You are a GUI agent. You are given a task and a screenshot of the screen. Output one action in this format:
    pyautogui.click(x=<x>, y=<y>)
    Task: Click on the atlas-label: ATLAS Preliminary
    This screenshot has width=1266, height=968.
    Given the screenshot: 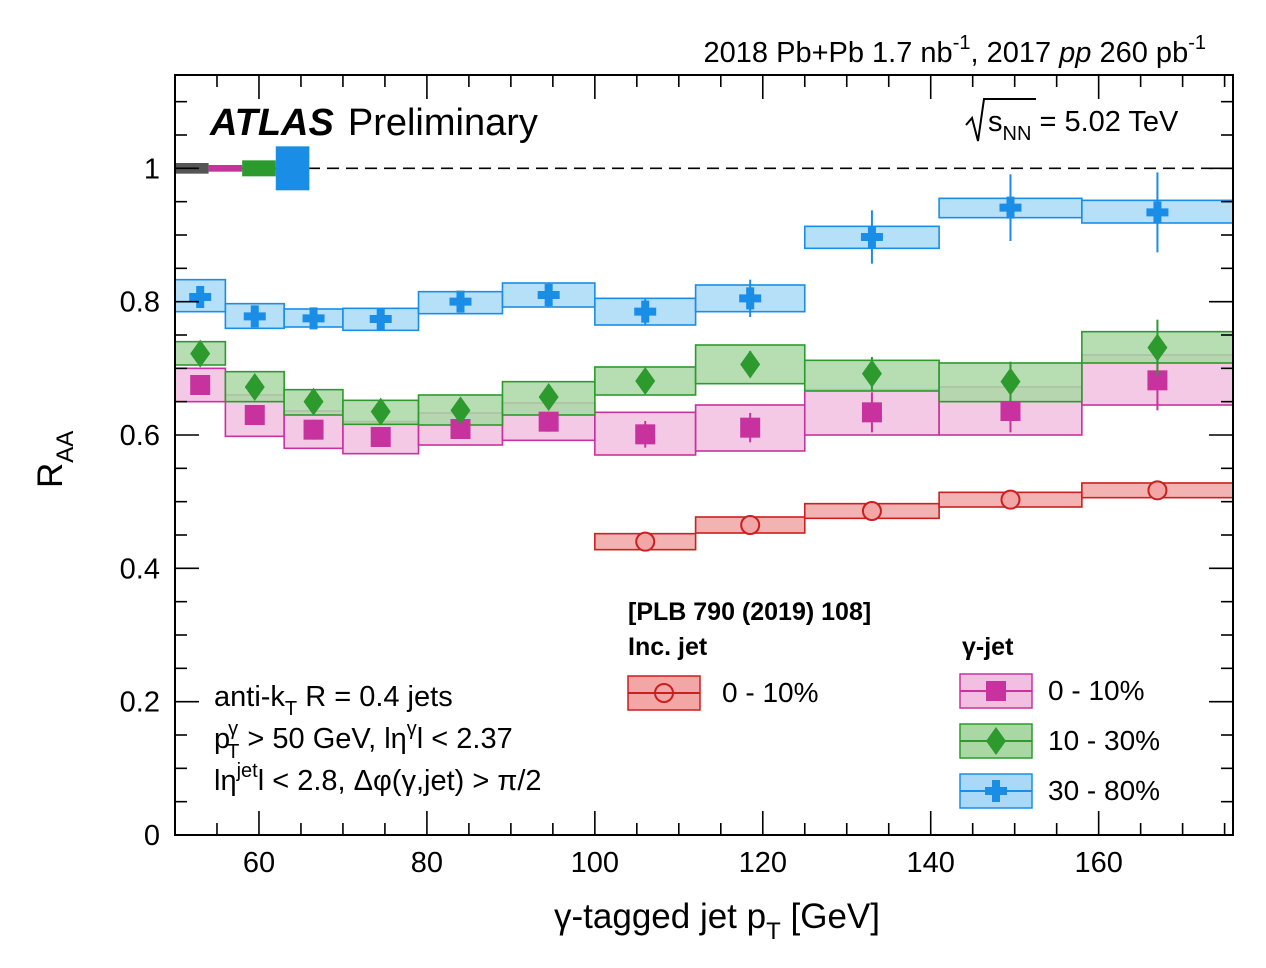 What is the action you would take?
    pyautogui.click(x=373, y=123)
    